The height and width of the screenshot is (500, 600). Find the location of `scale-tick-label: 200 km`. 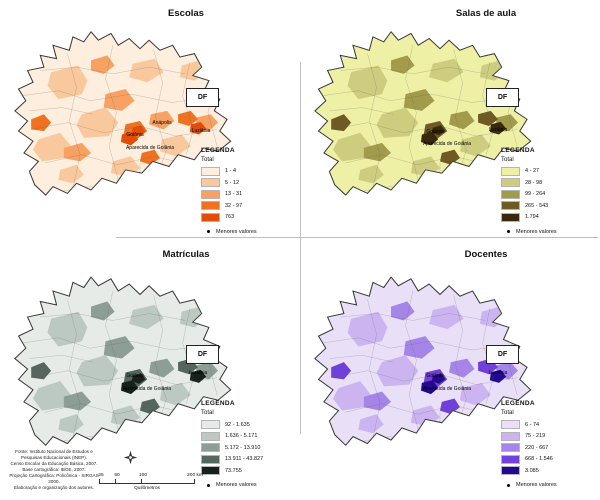

scale-tick-label: 200 km is located at coordinates (195, 475).